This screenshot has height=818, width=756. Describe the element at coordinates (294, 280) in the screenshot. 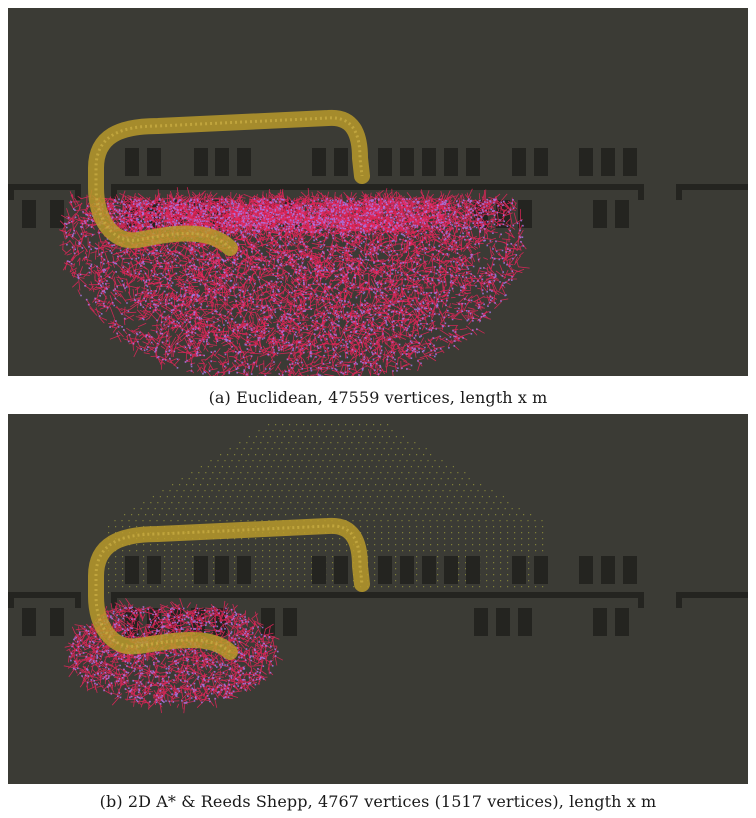

I see `tree-vertices` at that location.